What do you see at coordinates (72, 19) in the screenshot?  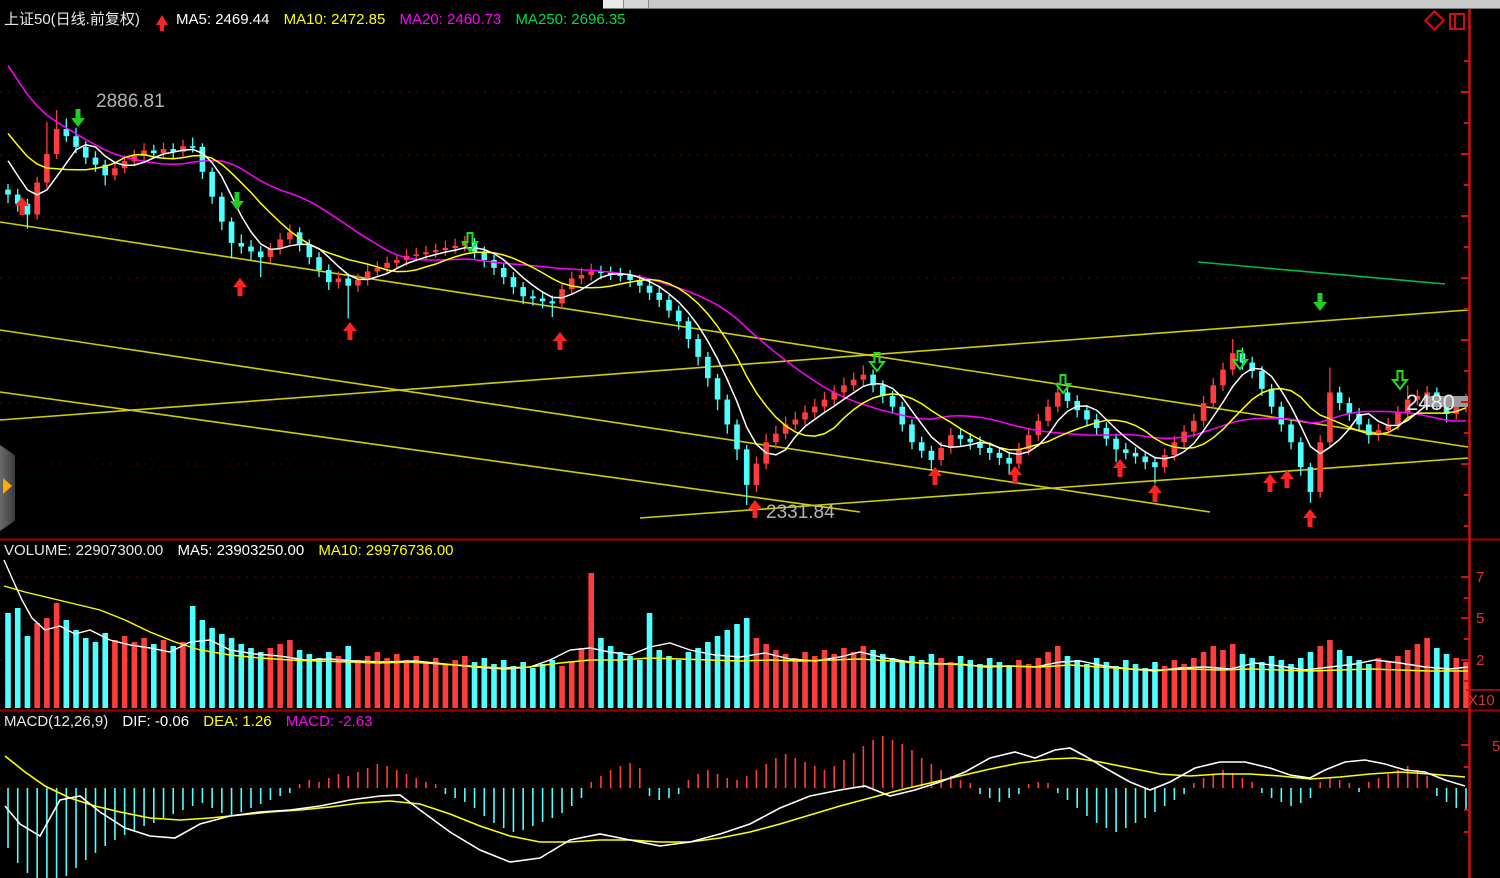 I see `symbol-title: 上证50(日线.前复权)` at bounding box center [72, 19].